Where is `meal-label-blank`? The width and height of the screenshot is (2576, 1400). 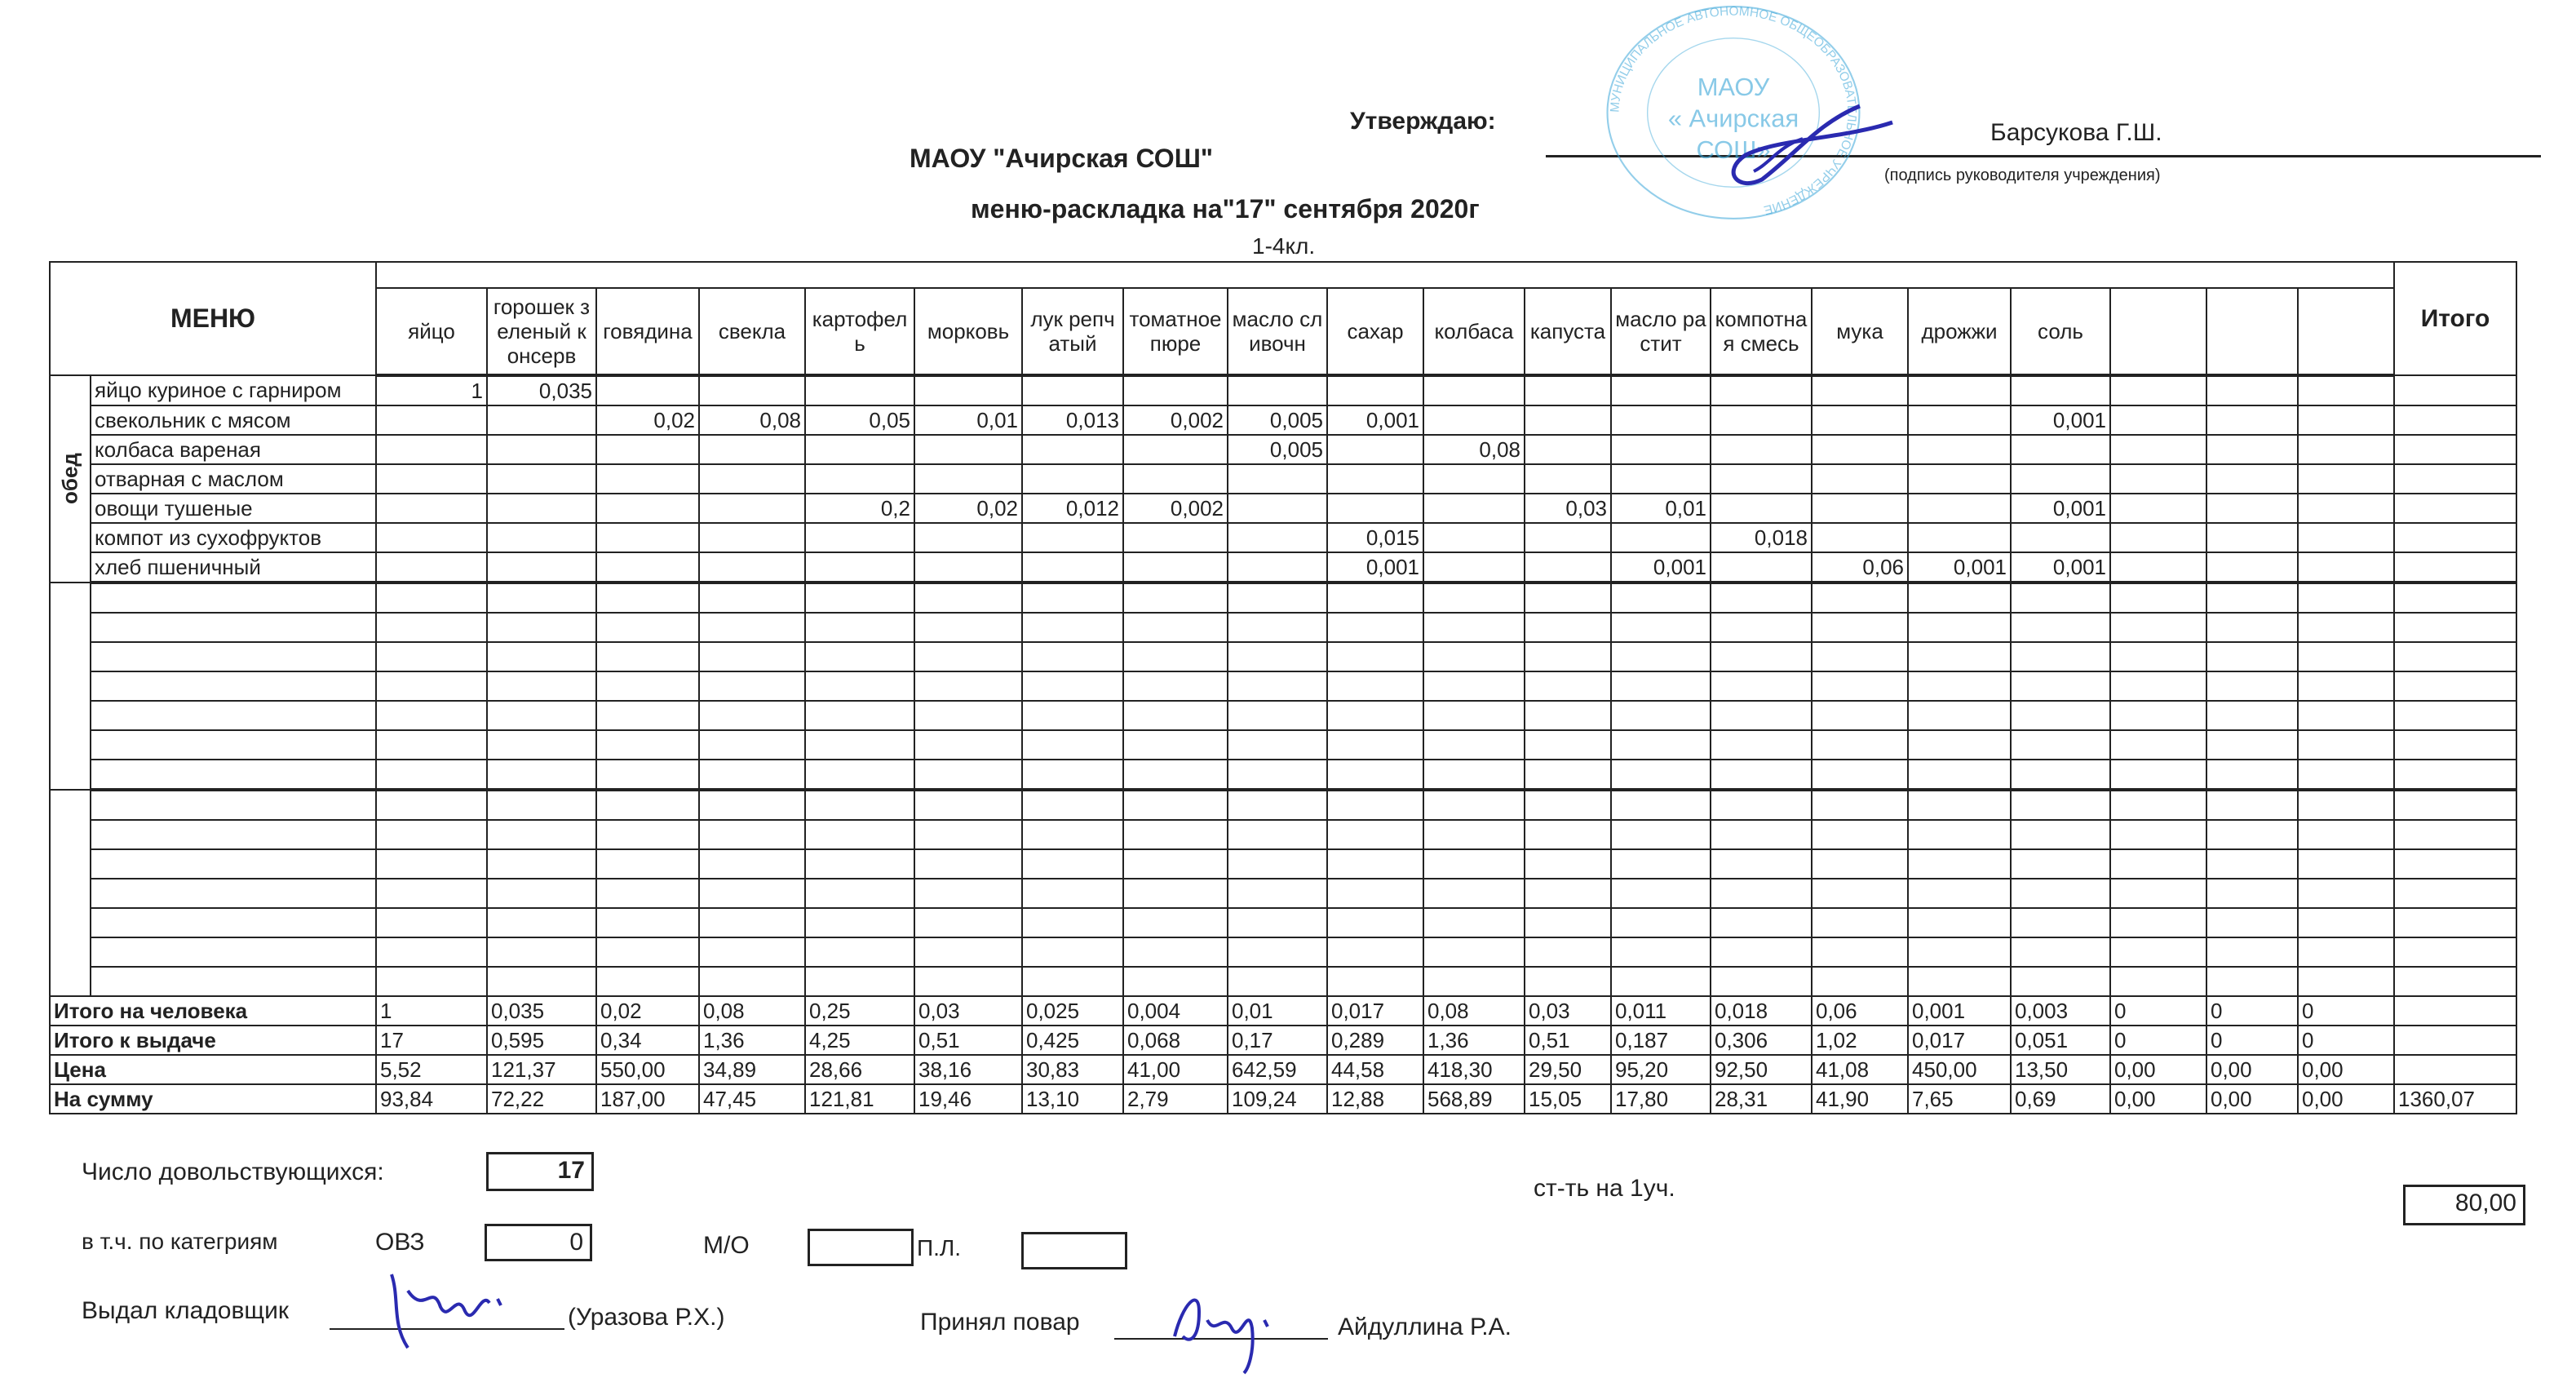
meal-label-blank is located at coordinates (70, 893).